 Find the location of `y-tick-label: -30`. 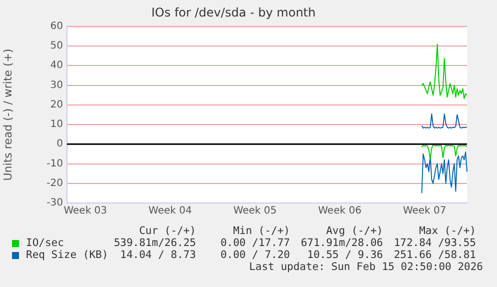

y-tick-label: -30 is located at coordinates (54, 203).